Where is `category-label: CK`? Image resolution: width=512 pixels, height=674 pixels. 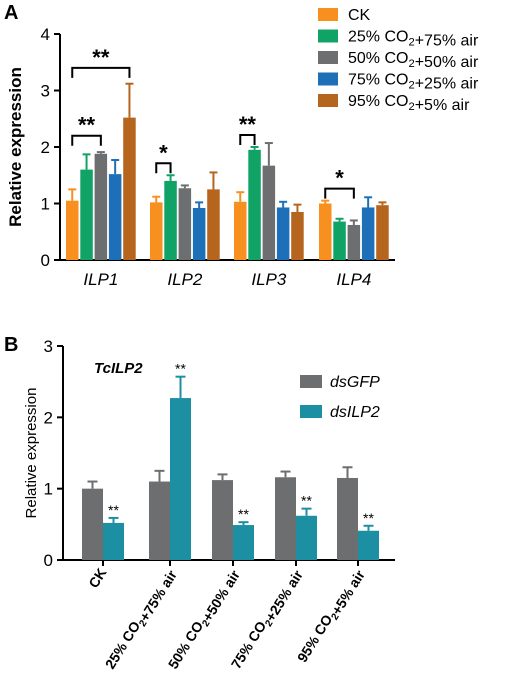
category-label: CK is located at coordinates (97, 578).